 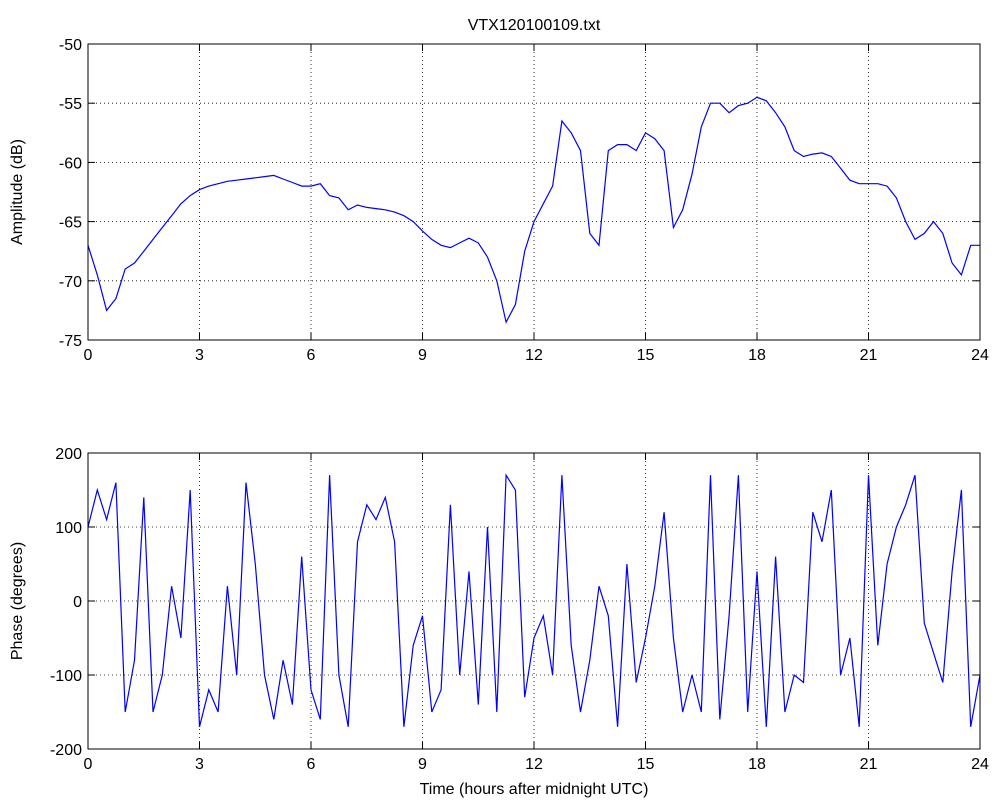 I want to click on y-tick-label: 100, so click(x=68, y=528).